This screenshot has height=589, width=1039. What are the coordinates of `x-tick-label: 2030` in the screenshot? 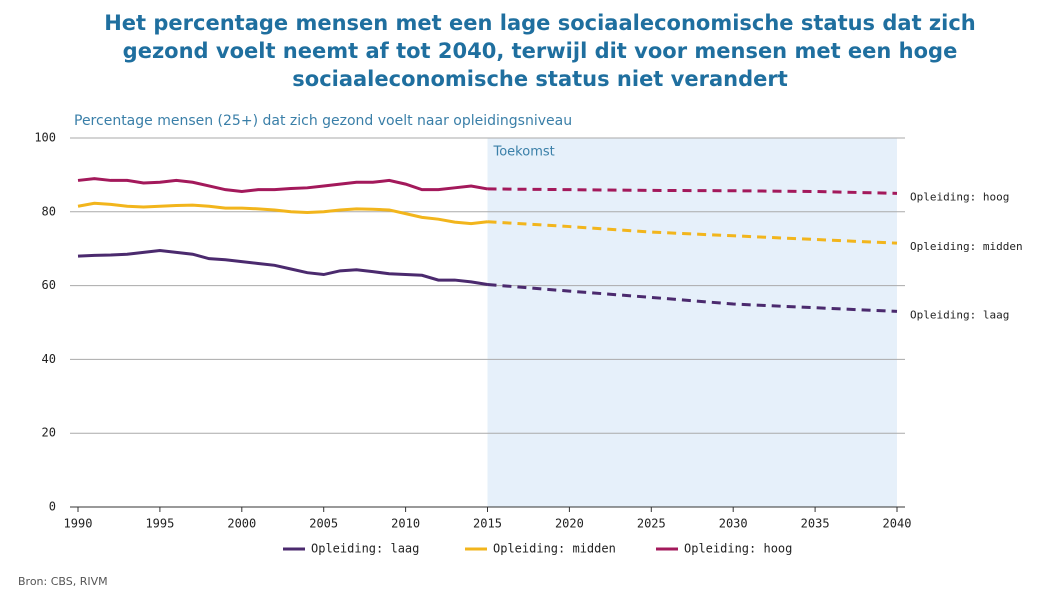 It's located at (733, 524).